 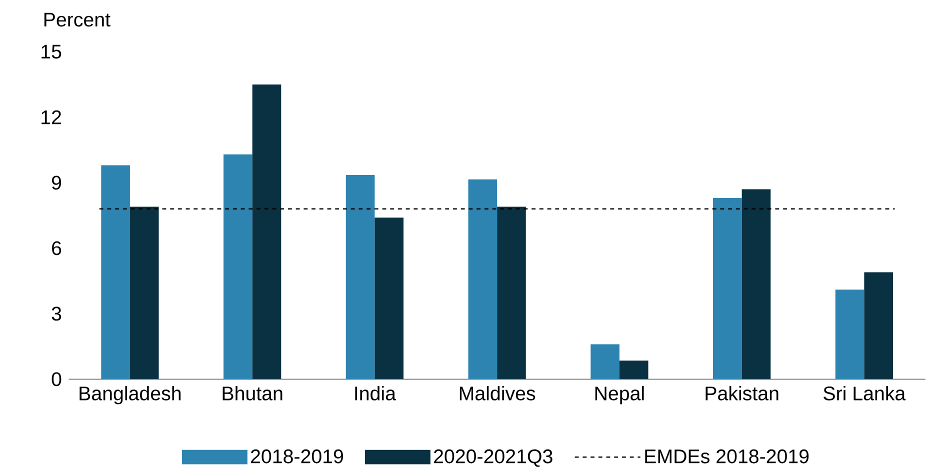 I want to click on x-tick-label: Nepal, so click(x=619, y=395).